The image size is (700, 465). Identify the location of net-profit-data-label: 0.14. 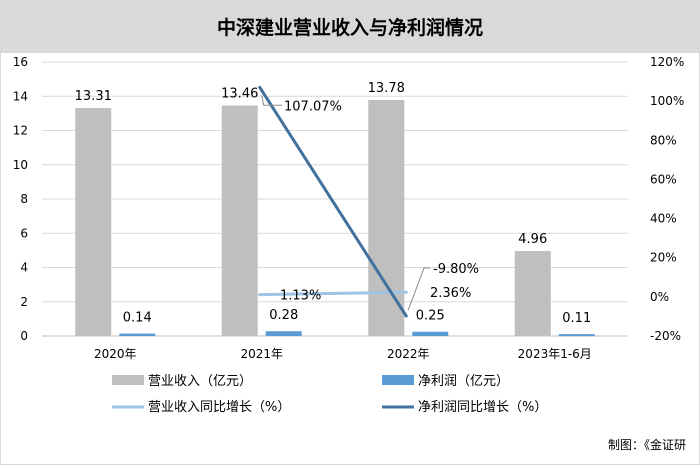
(137, 318).